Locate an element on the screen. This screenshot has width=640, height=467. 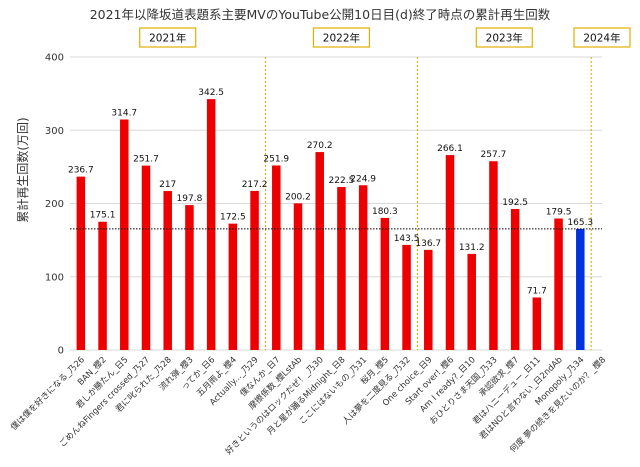
year-labels: 2021年 2022年 2023年 2024年 is located at coordinates (385, 37).